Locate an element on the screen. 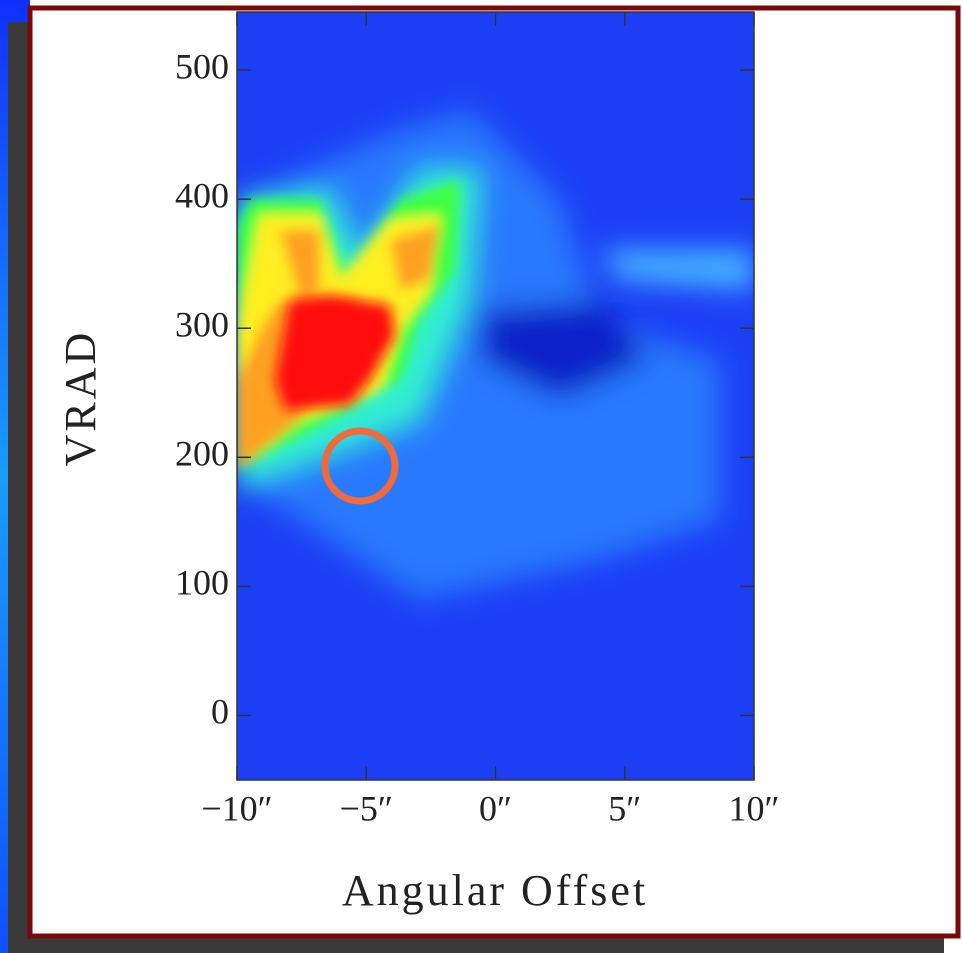  y-tick-label: 300 is located at coordinates (202, 325).